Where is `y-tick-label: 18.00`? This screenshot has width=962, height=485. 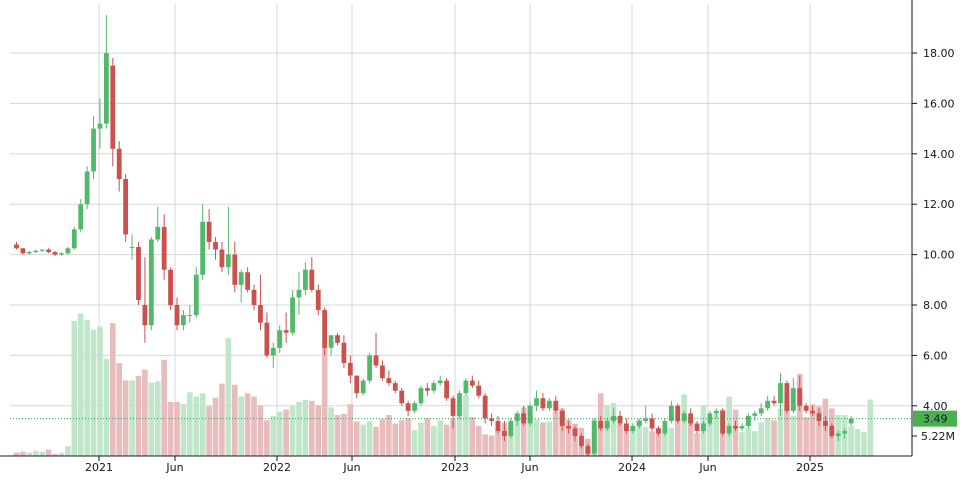
y-tick-label: 18.00 is located at coordinates (939, 53).